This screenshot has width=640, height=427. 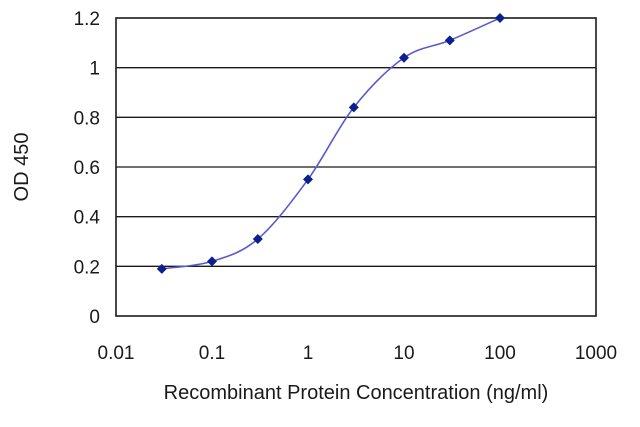 I want to click on x-tick-label: 0.01, so click(x=116, y=353).